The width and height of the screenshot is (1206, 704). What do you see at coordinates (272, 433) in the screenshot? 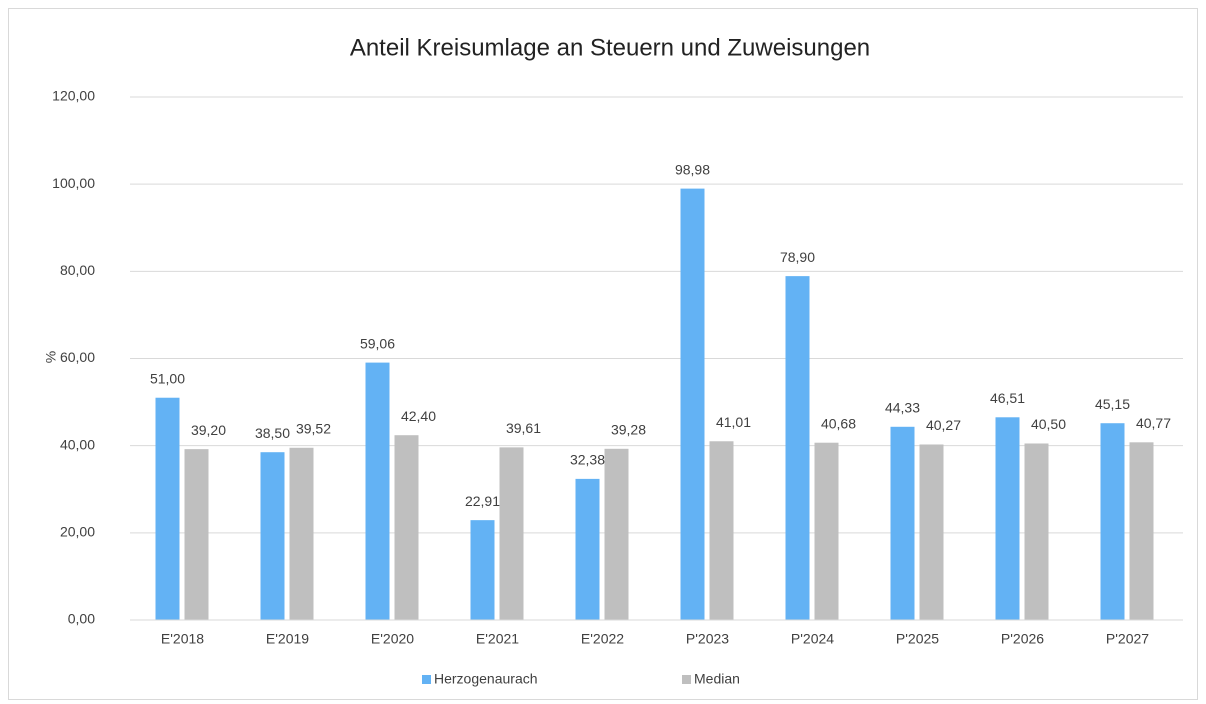
I see `data-label: 38,50` at bounding box center [272, 433].